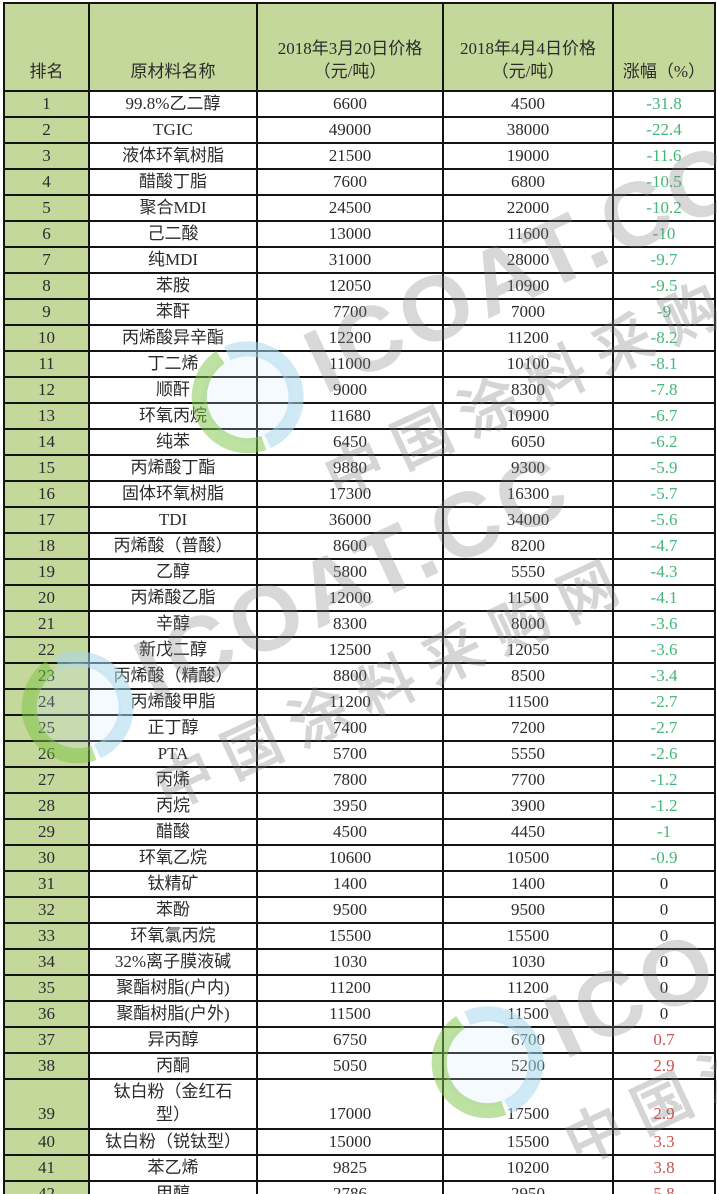 The image size is (717, 1194). Describe the element at coordinates (350, 884) in the screenshot. I see `price-mar20-cell: 1400` at that location.